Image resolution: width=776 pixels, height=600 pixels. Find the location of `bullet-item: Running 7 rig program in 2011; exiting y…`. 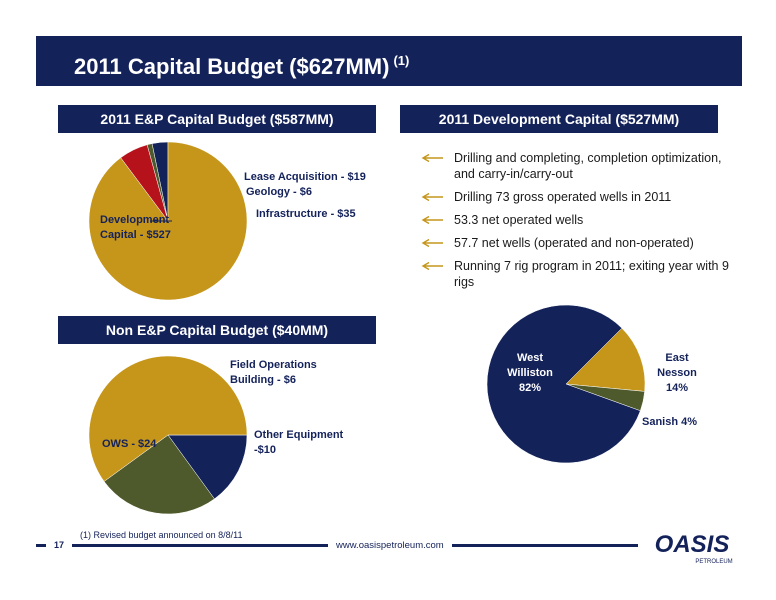

bullet-item: Running 7 rig program in 2011; exiting y… is located at coordinates (580, 274).